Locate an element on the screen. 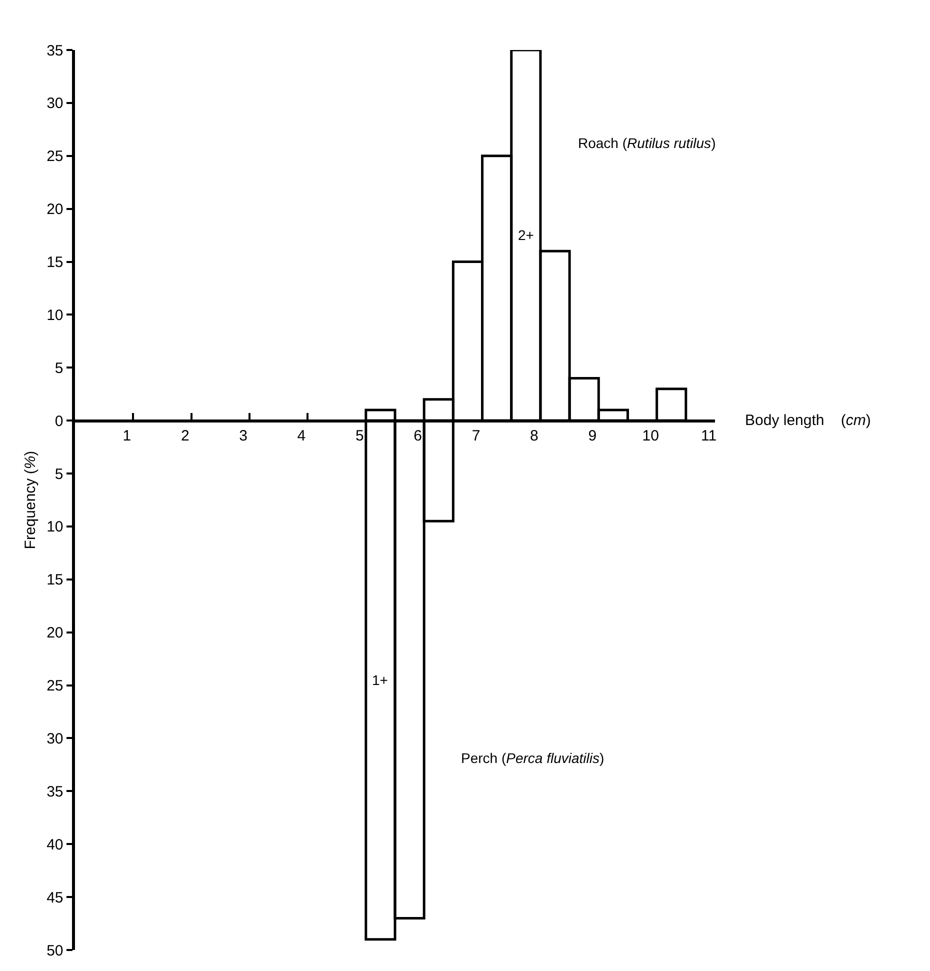  x-tick-label: 3 is located at coordinates (249, 435).